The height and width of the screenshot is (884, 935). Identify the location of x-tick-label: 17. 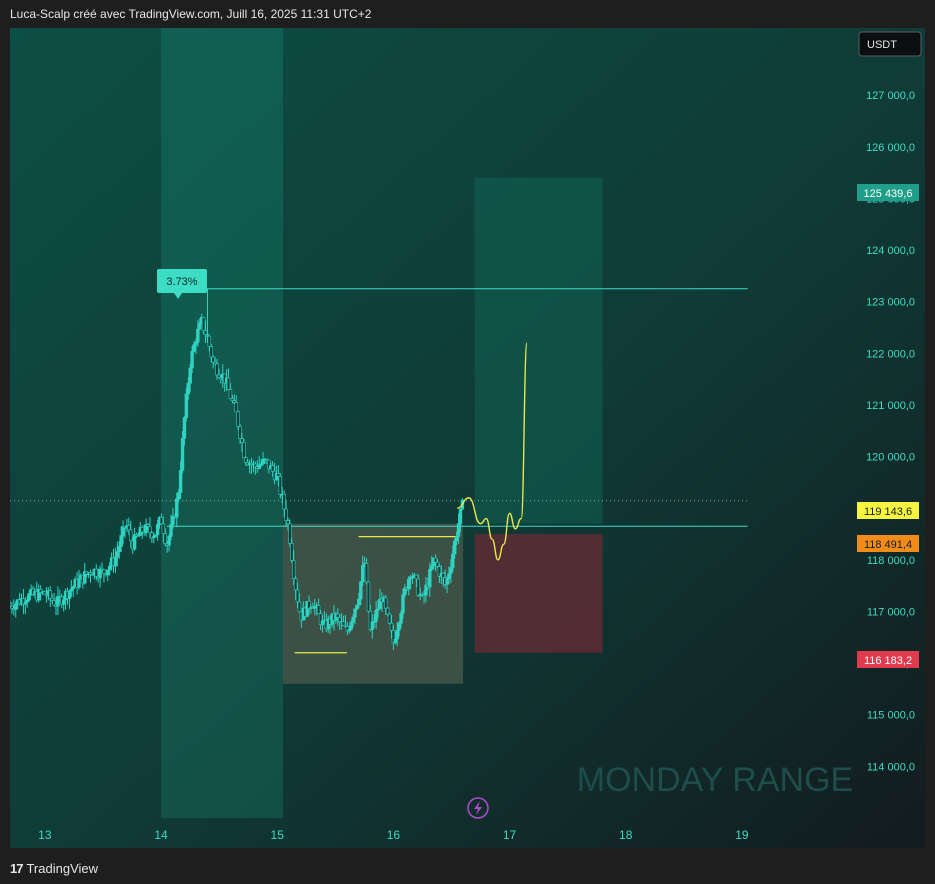
(510, 835).